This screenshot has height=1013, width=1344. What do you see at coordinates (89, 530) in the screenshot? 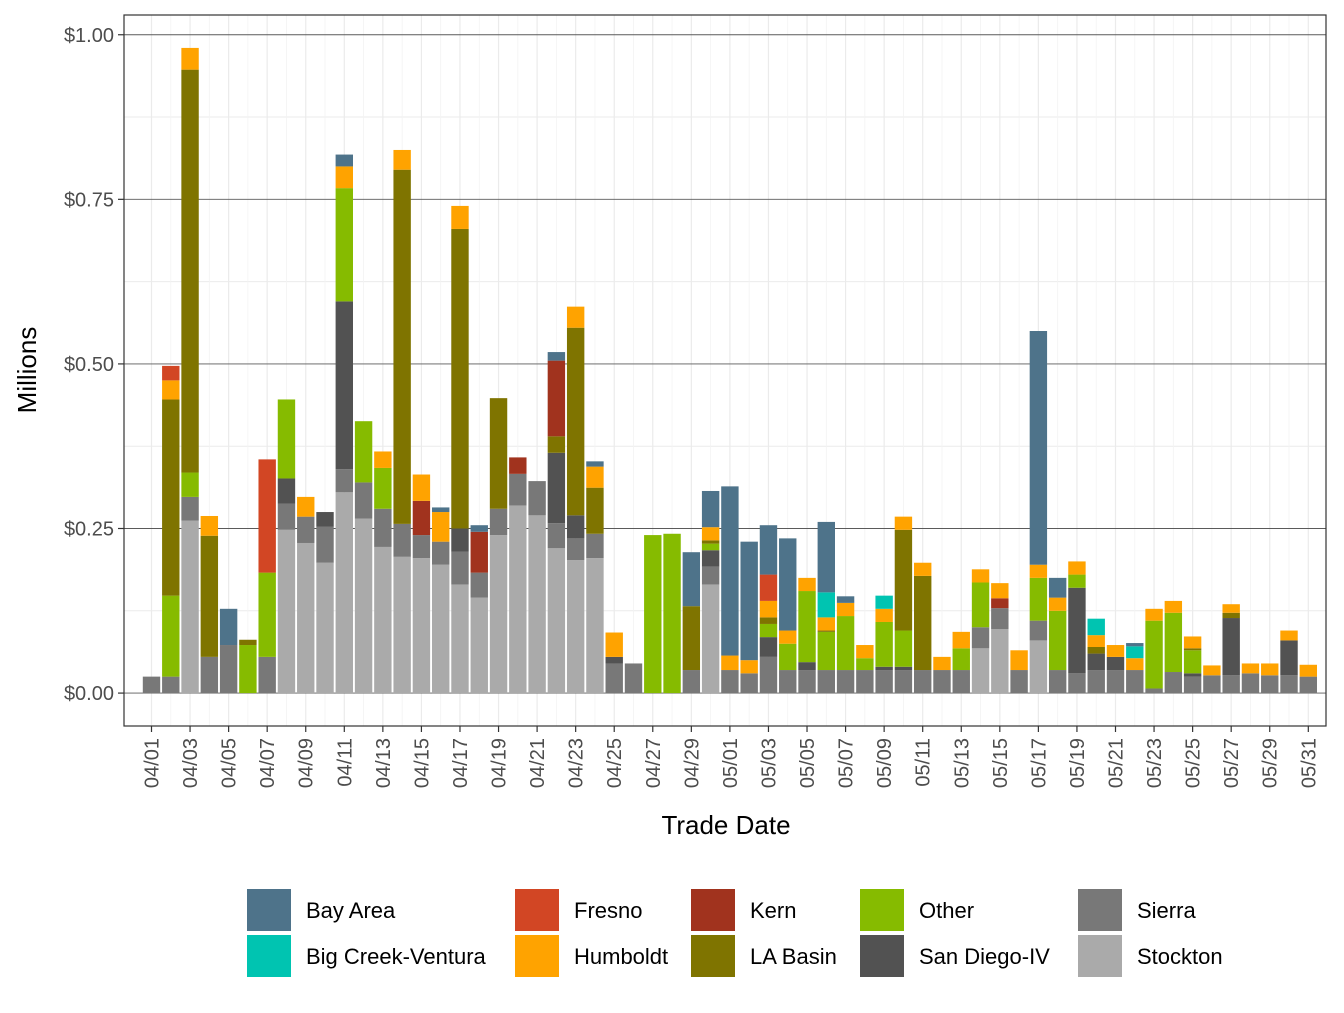
I see `y-tick-label: $0.25` at bounding box center [89, 530].